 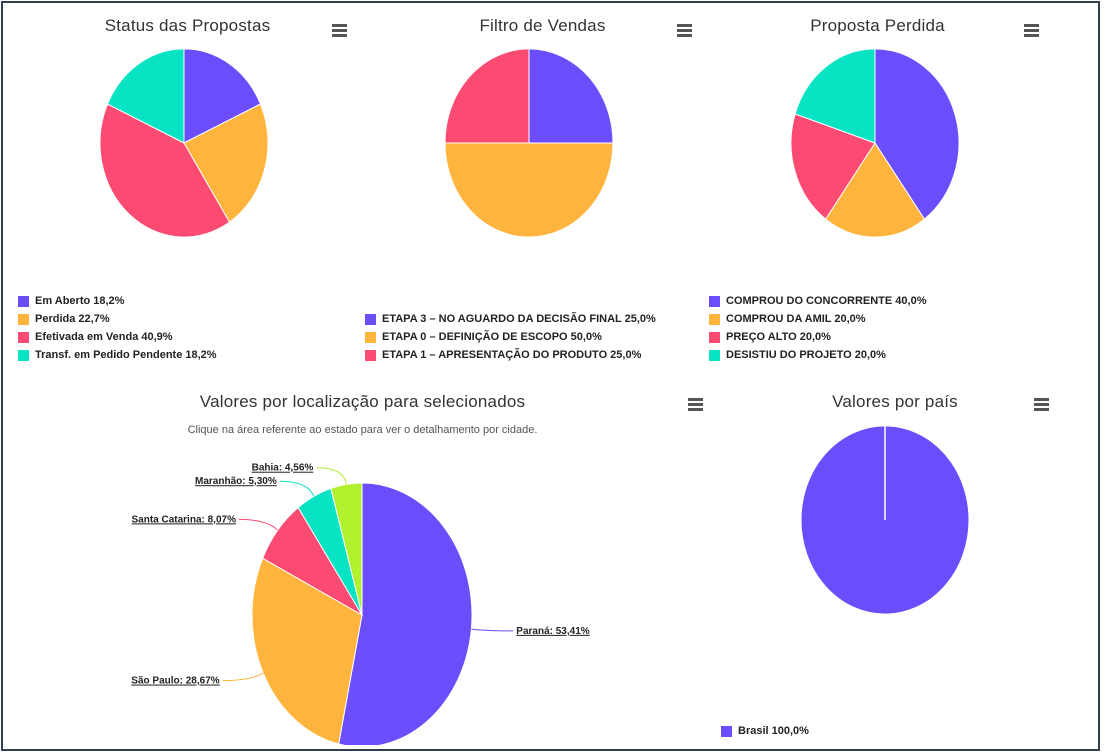 What do you see at coordinates (117, 319) in the screenshot?
I see `legend-item: Perdida 22,7%` at bounding box center [117, 319].